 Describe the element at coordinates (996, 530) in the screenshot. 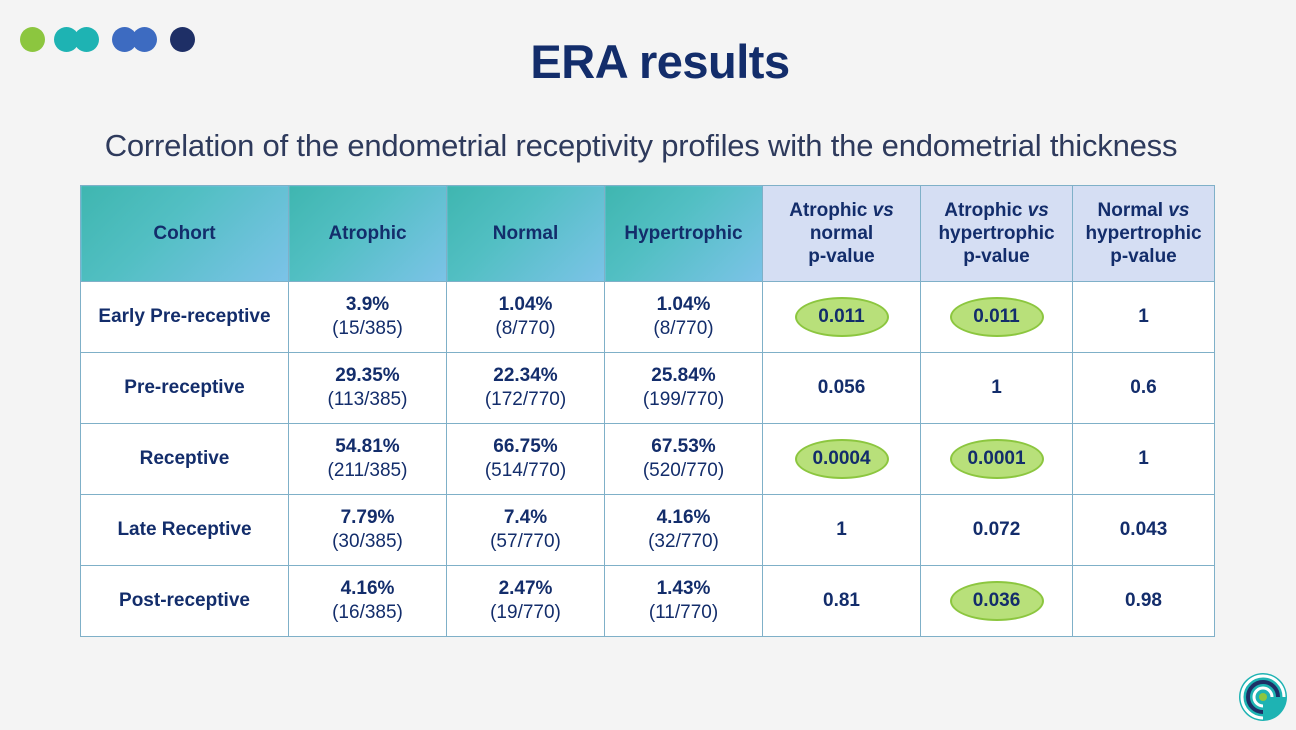

I see `p-value-cell: 0.072` at that location.